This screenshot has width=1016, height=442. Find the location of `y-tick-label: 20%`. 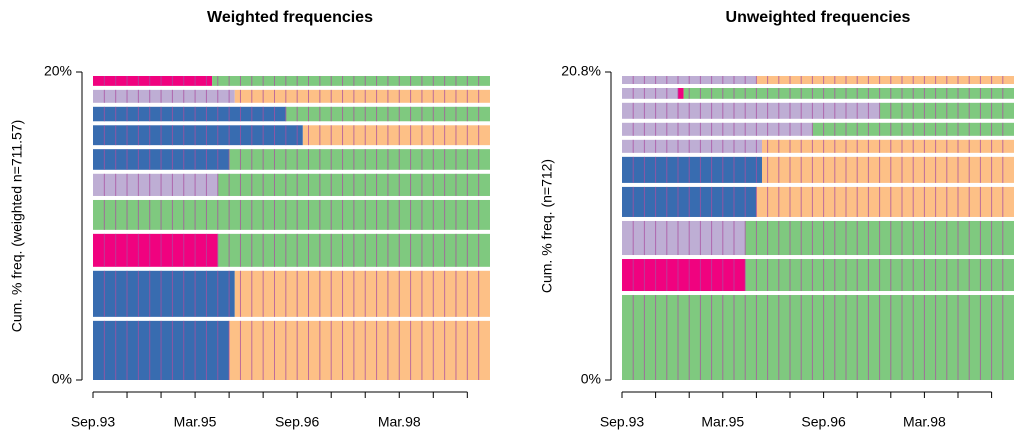

y-tick-label: 20% is located at coordinates (58, 71).